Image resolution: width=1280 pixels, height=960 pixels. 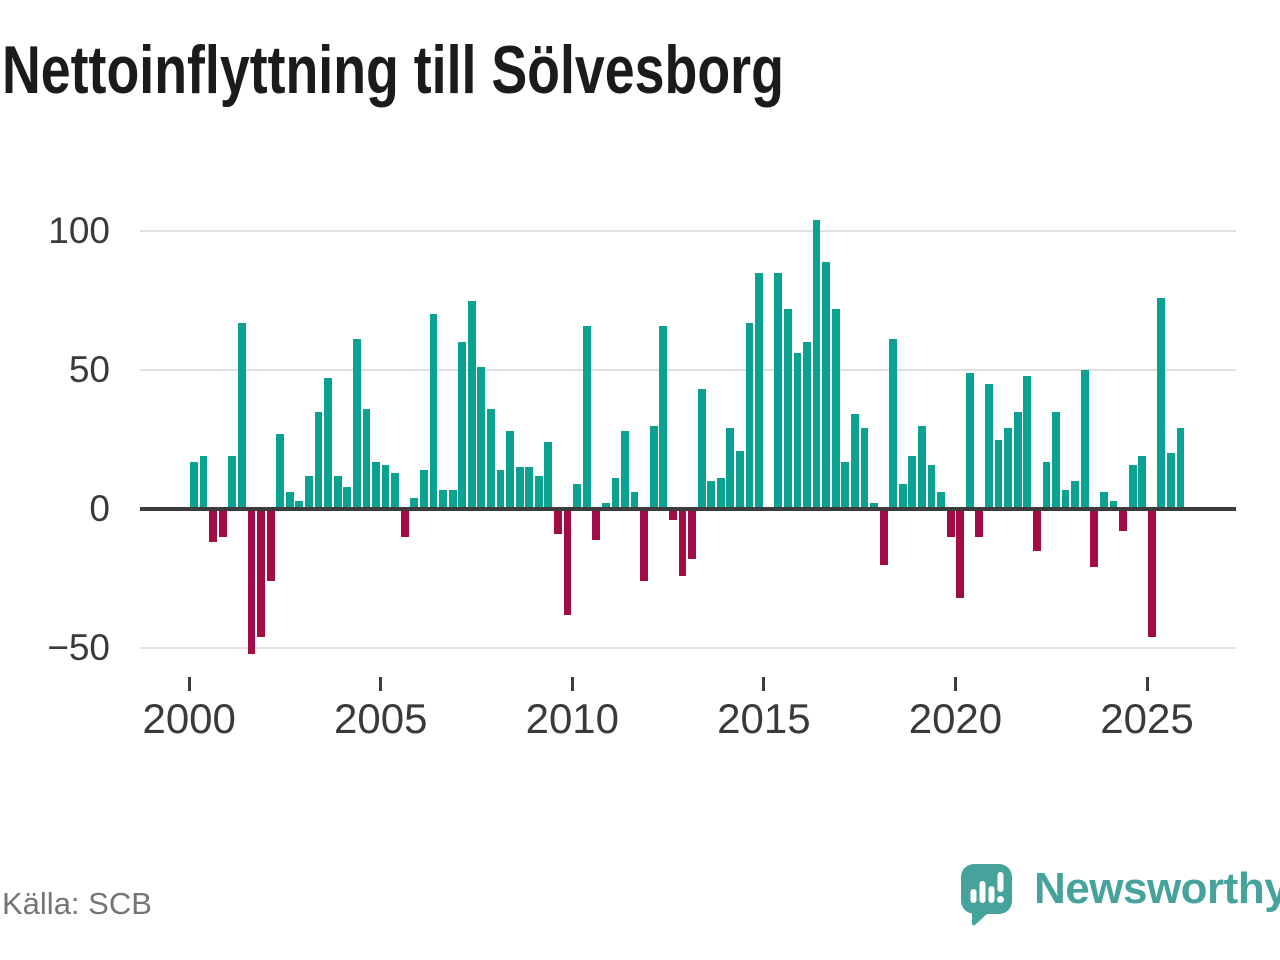 I want to click on x-axis-tick-label: 2000, so click(x=189, y=718).